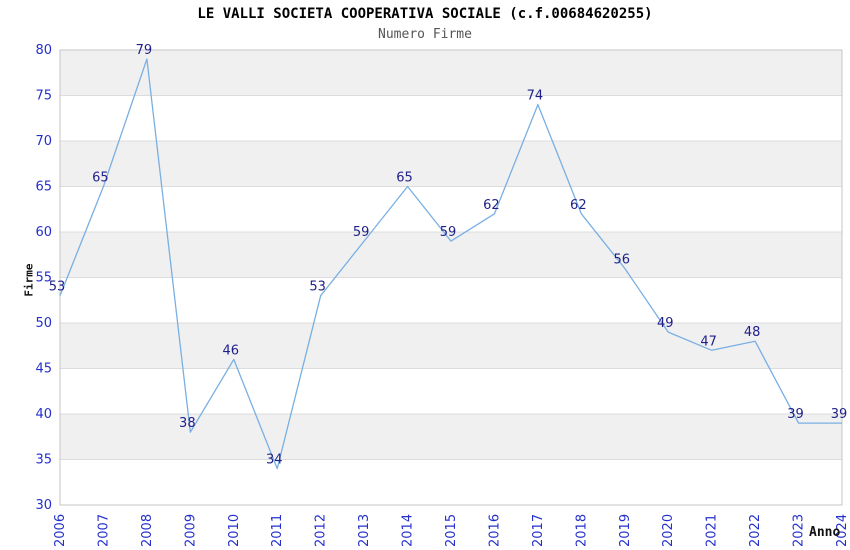  I want to click on x-tick-label: 2020, so click(668, 530).